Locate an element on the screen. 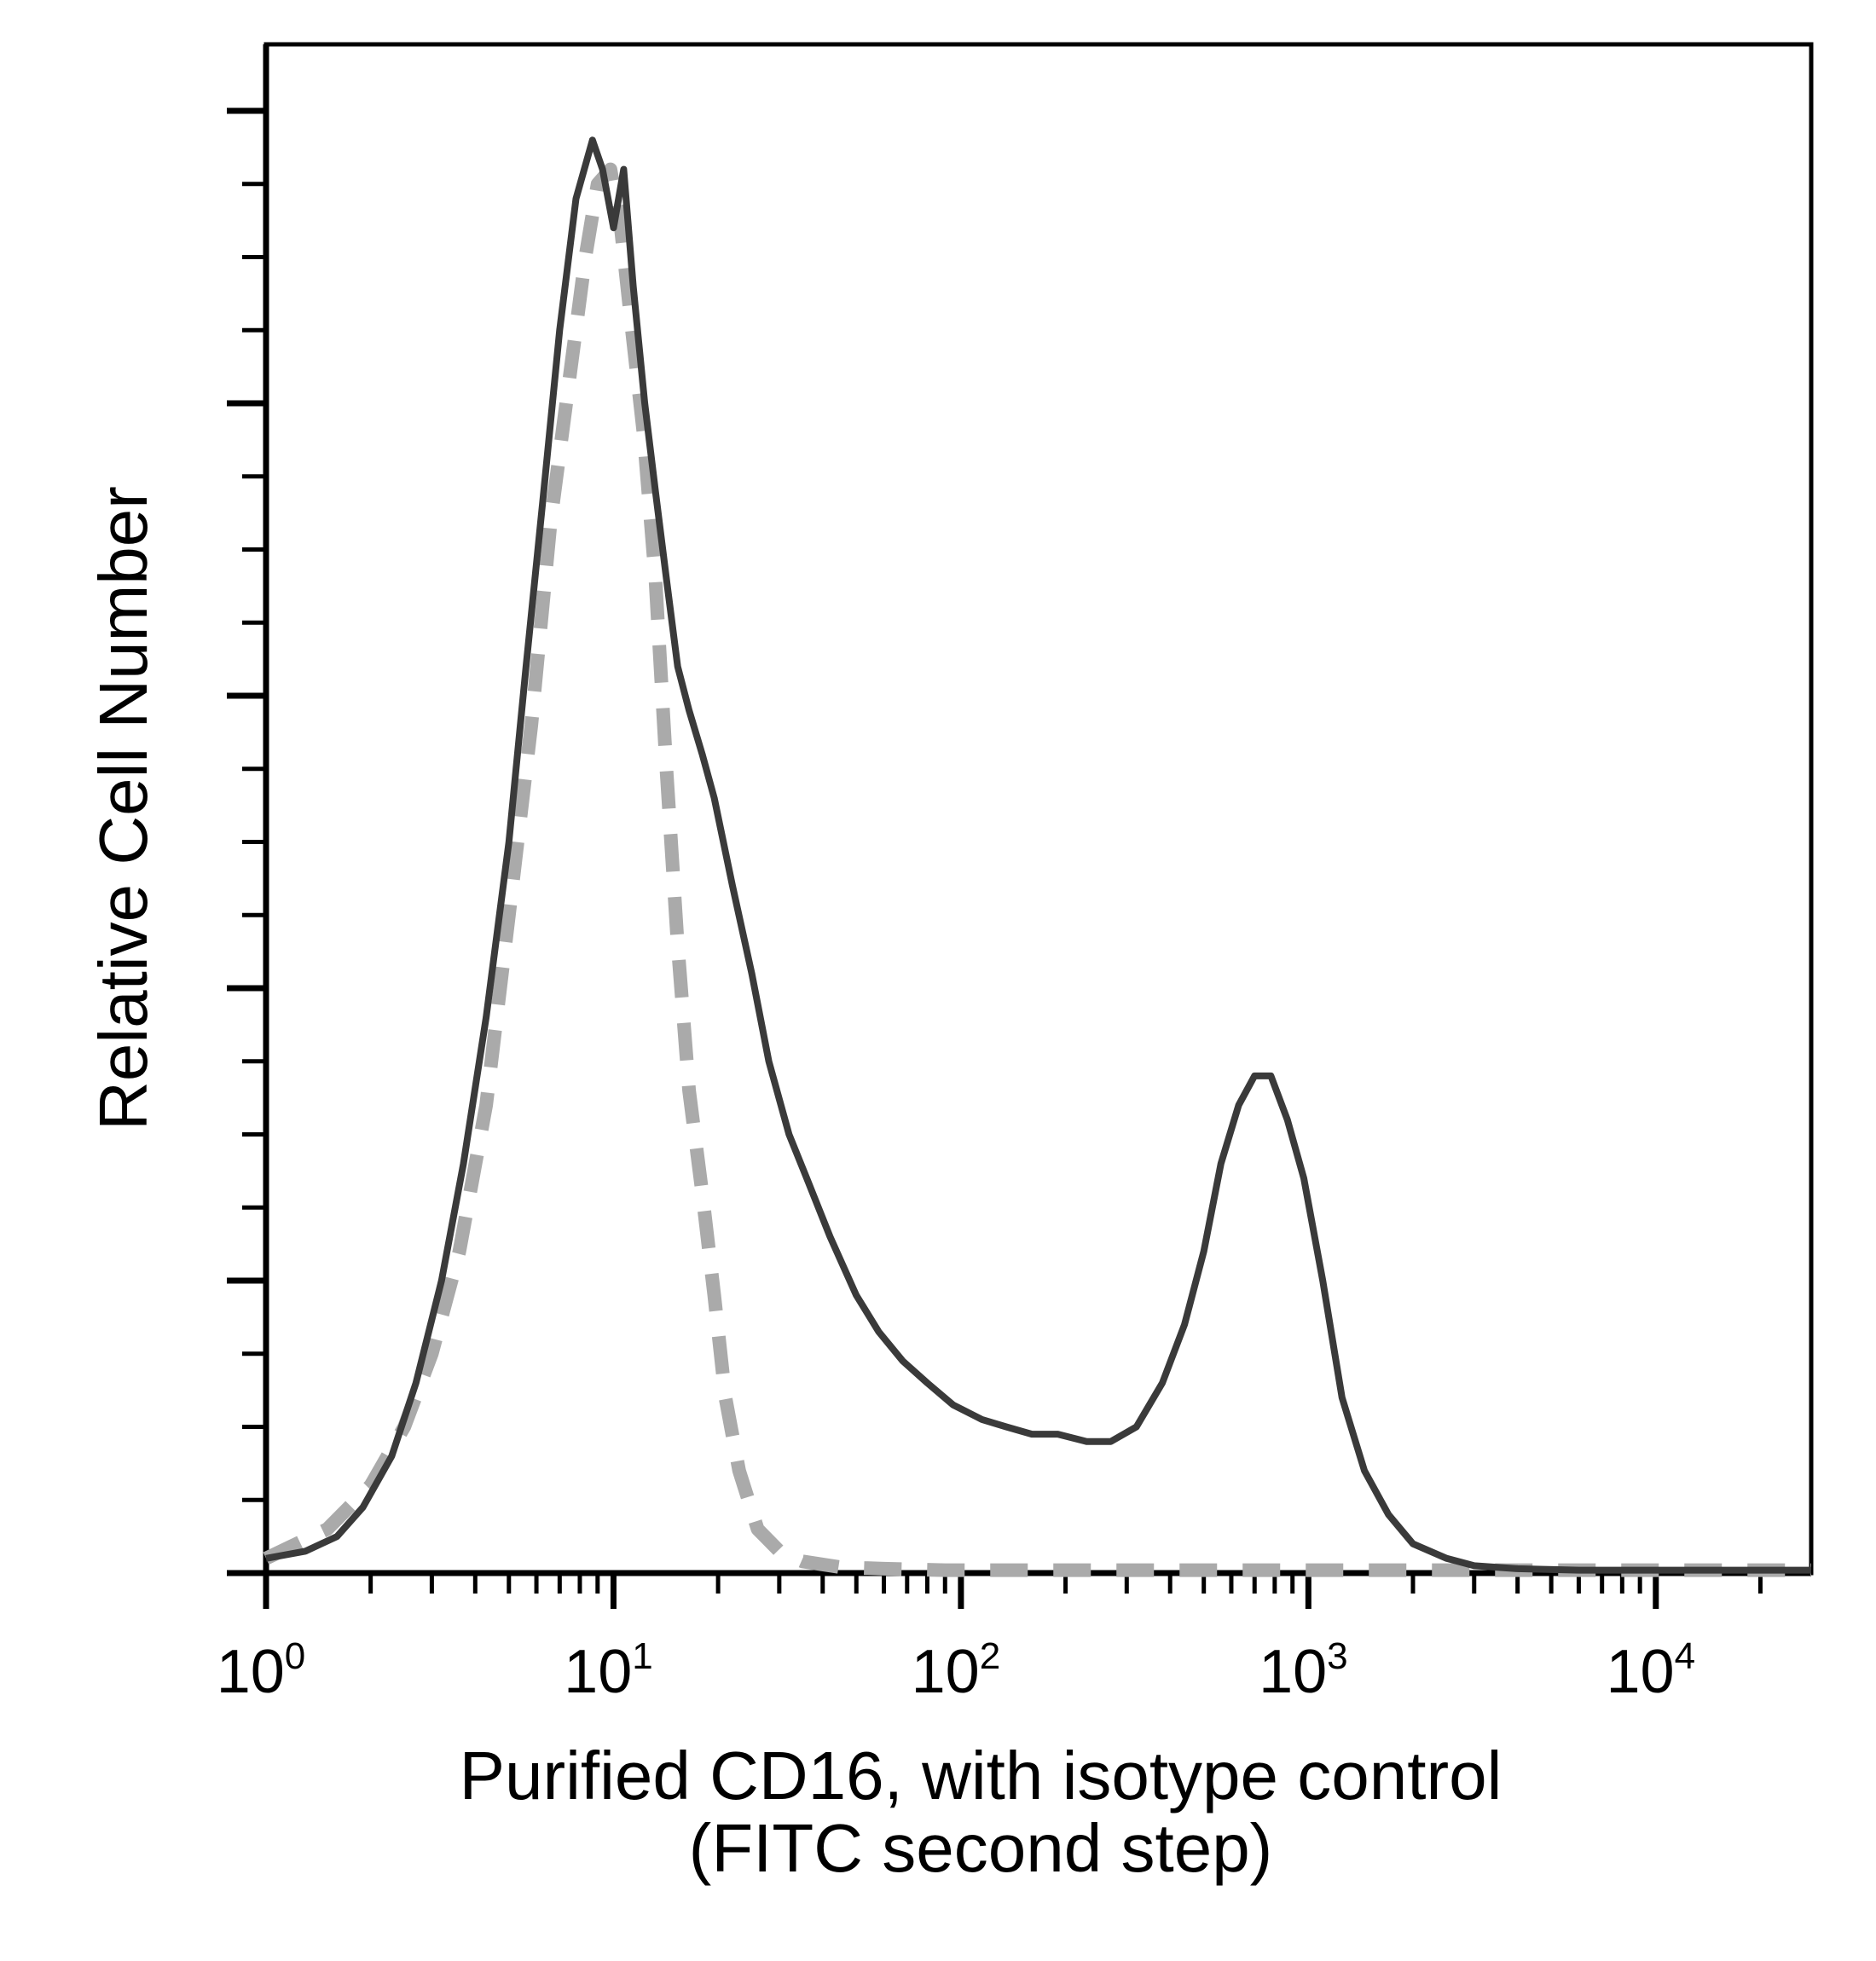 The image size is (1876, 1961). x-tick-label: 10³ is located at coordinates (1304, 1670).